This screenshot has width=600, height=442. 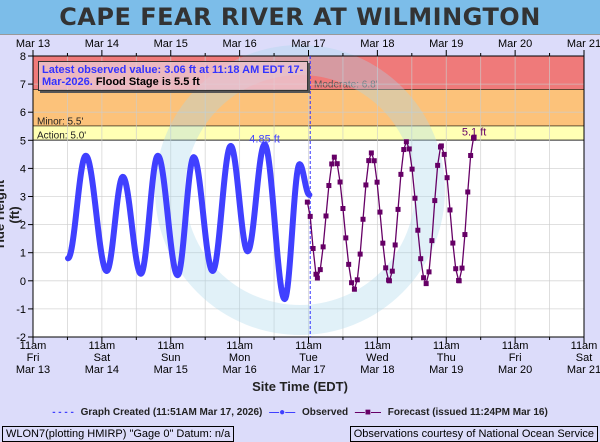 I want to click on x-bottom-tick-label: Mar 17, so click(x=308, y=370).